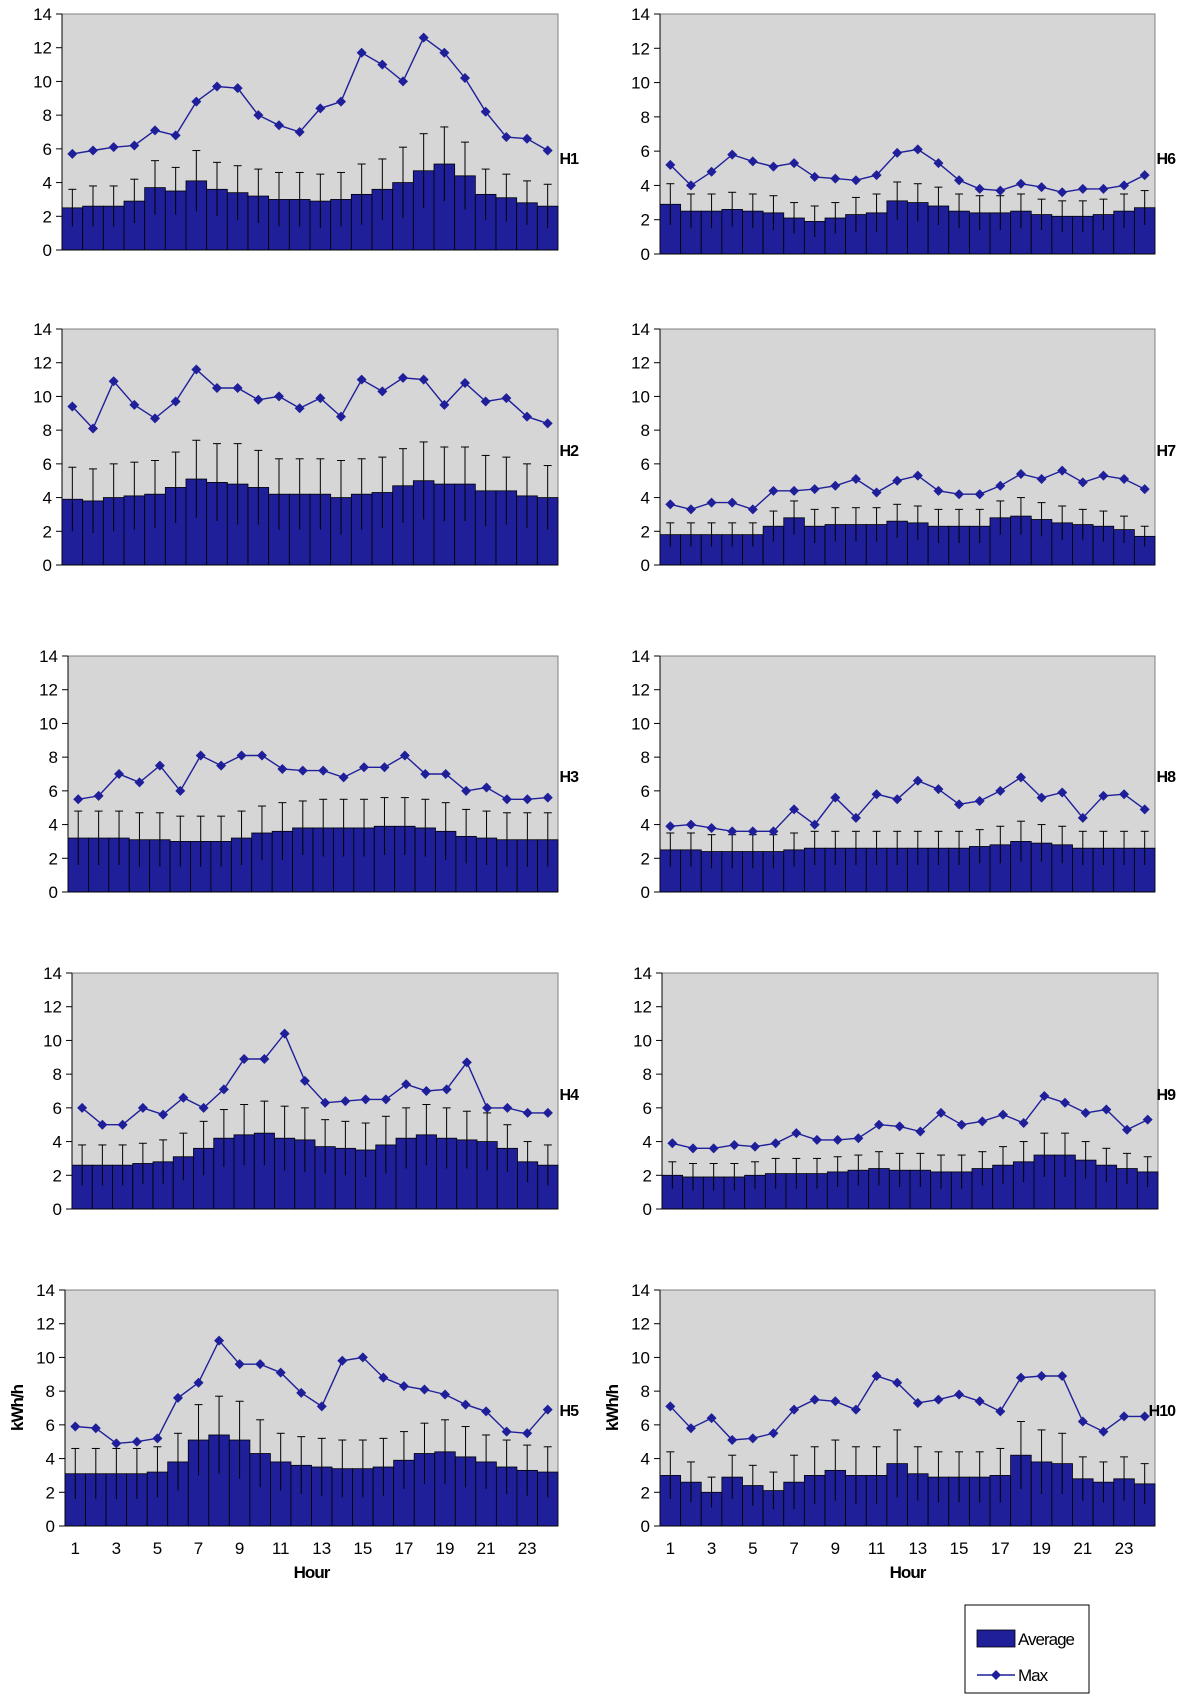 This screenshot has height=1702, width=1189. I want to click on x-tick-label: 15, so click(959, 1548).